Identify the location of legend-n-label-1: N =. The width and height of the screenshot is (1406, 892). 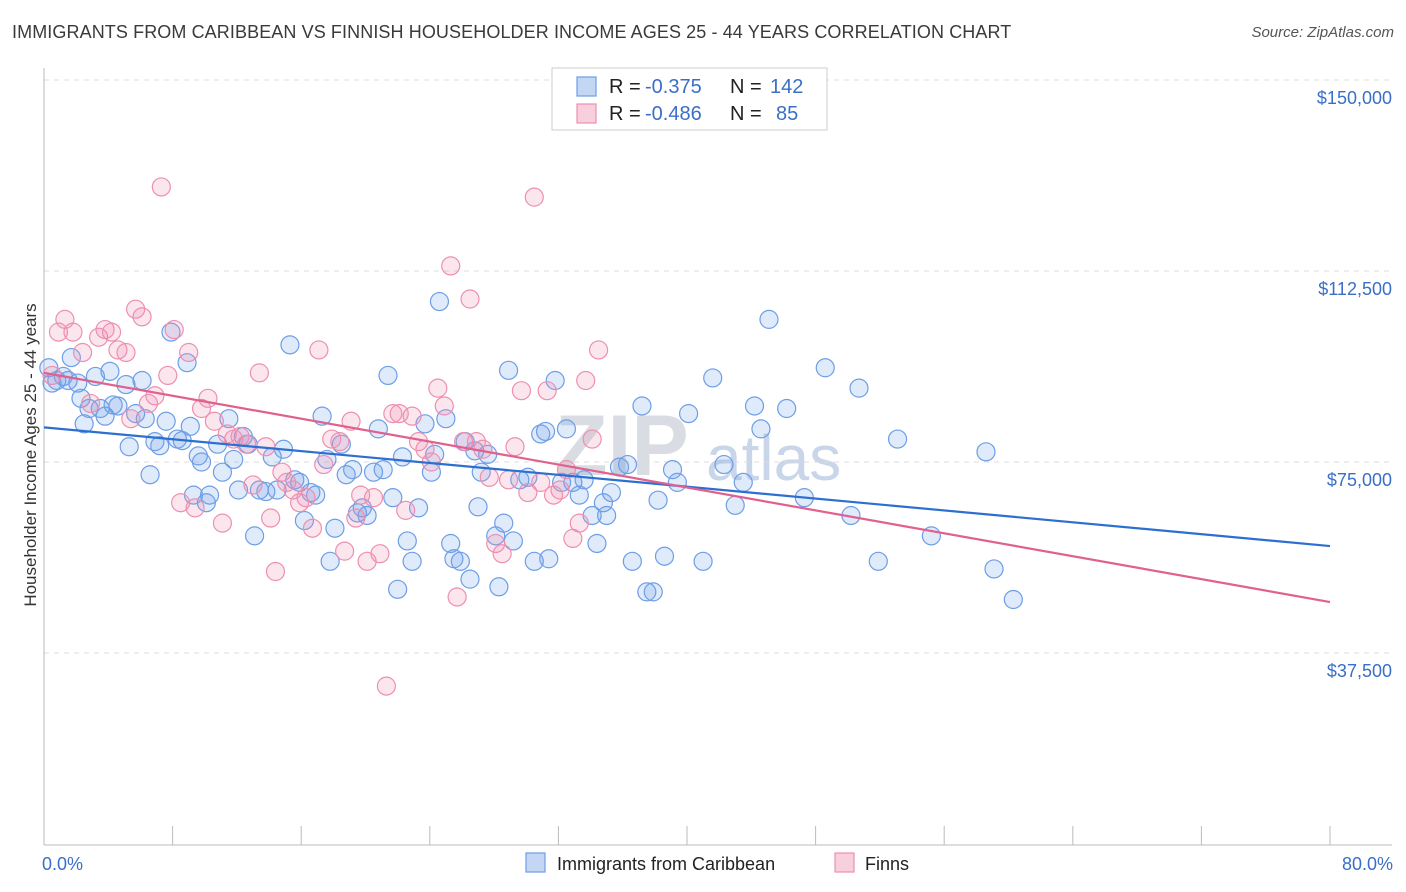
(746, 87).